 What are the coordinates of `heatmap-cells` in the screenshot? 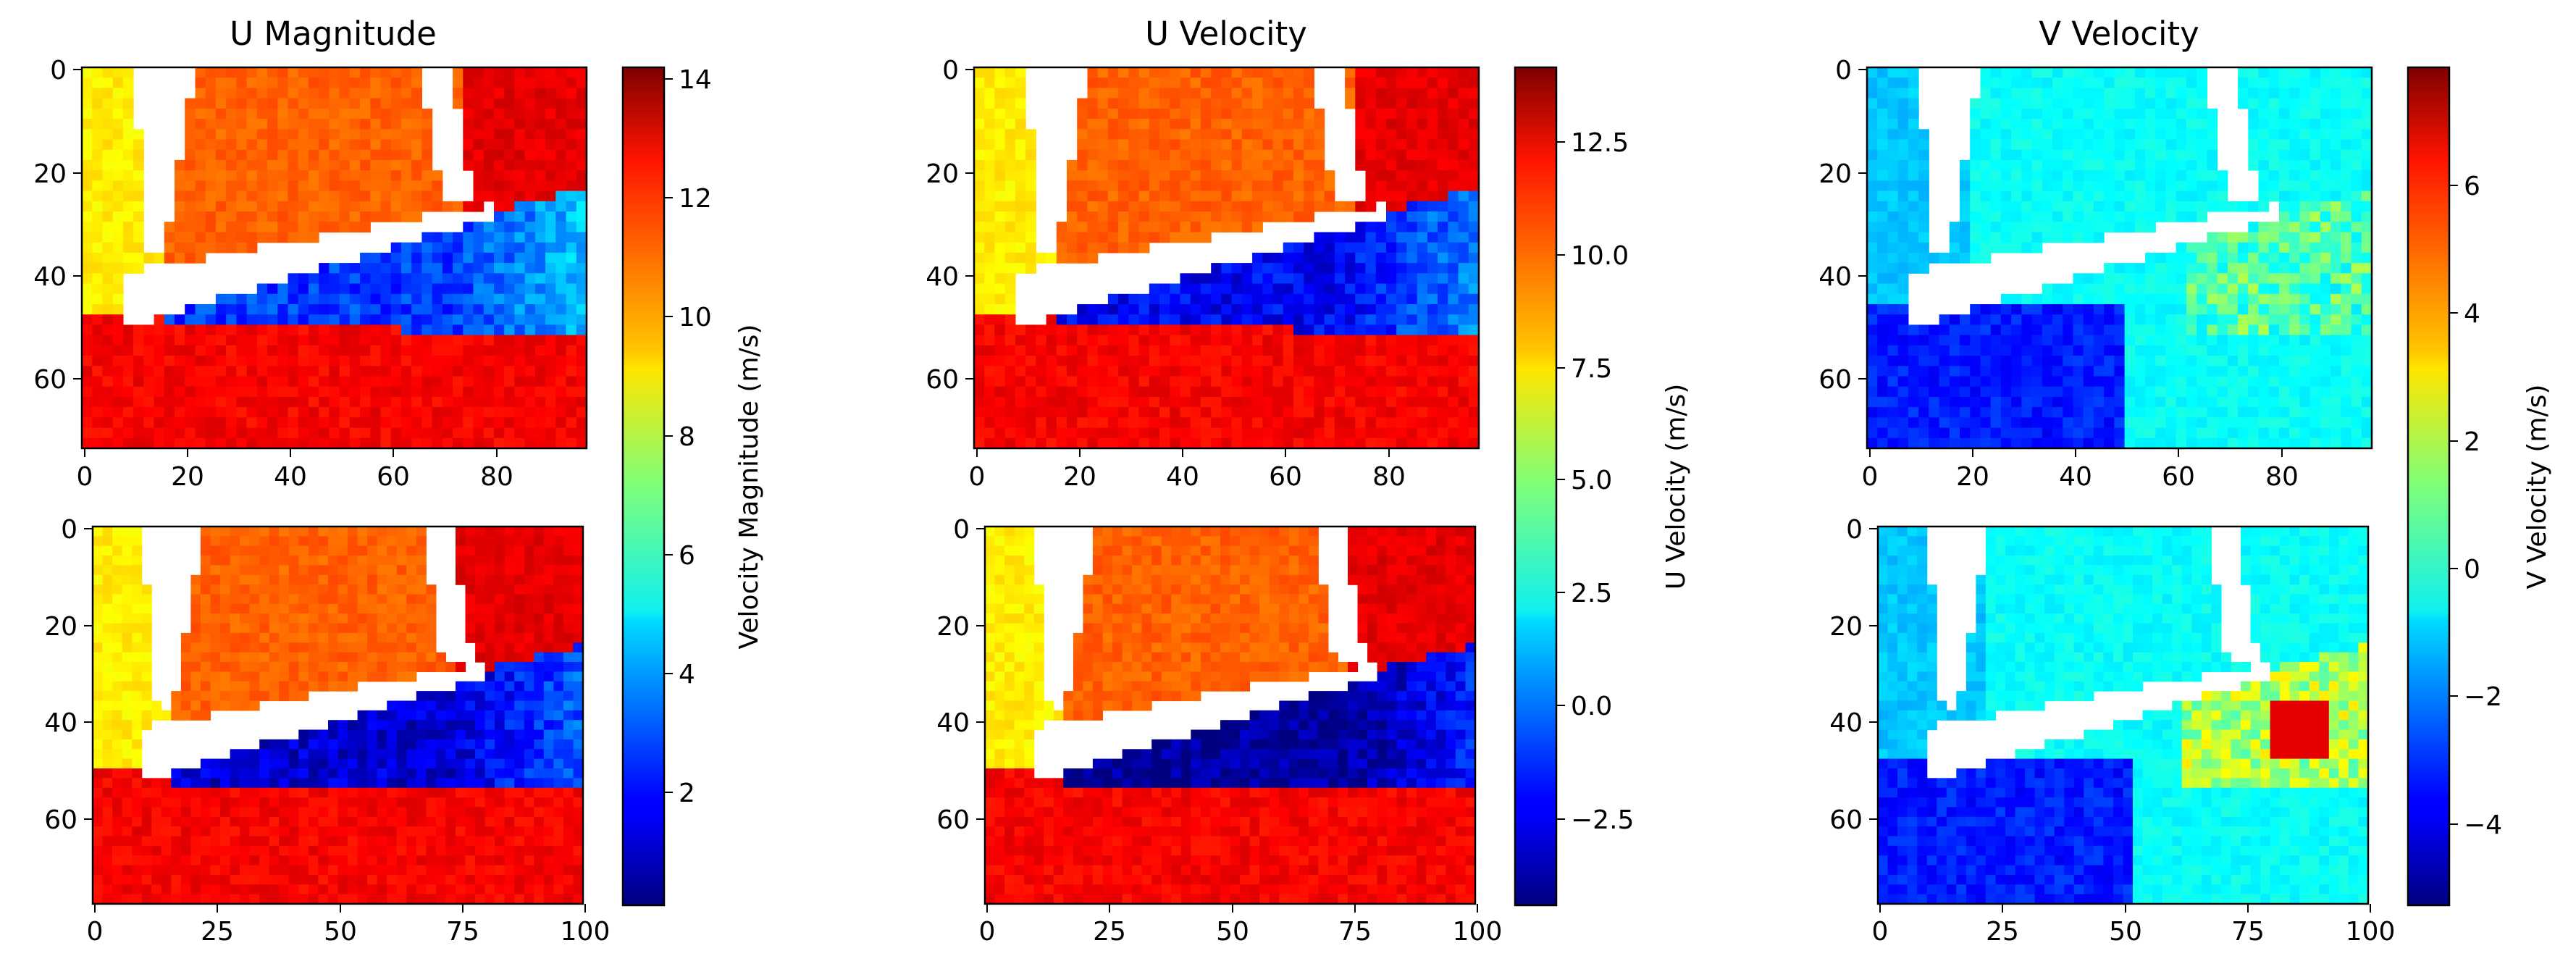 It's located at (338, 716).